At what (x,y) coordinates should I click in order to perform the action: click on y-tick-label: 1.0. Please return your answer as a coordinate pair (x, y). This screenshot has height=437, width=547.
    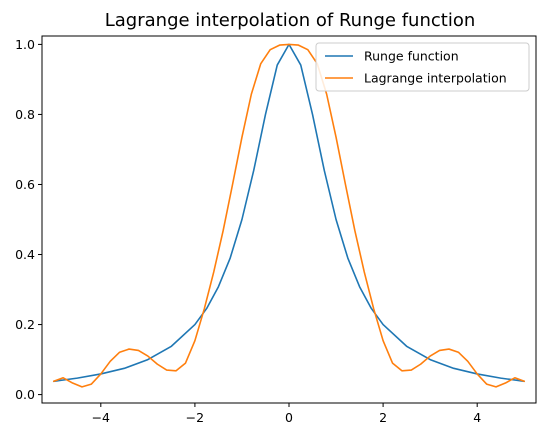
    Looking at the image, I should click on (25, 44).